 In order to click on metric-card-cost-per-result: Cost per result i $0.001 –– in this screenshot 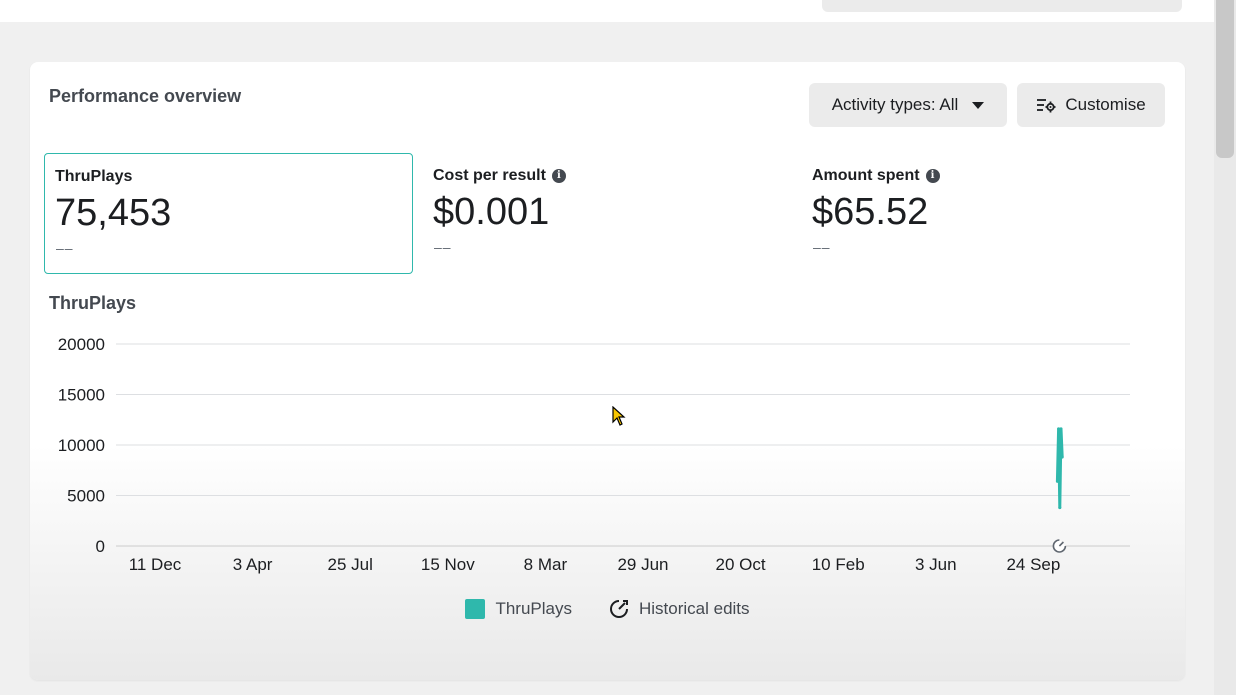, I will do `click(607, 213)`.